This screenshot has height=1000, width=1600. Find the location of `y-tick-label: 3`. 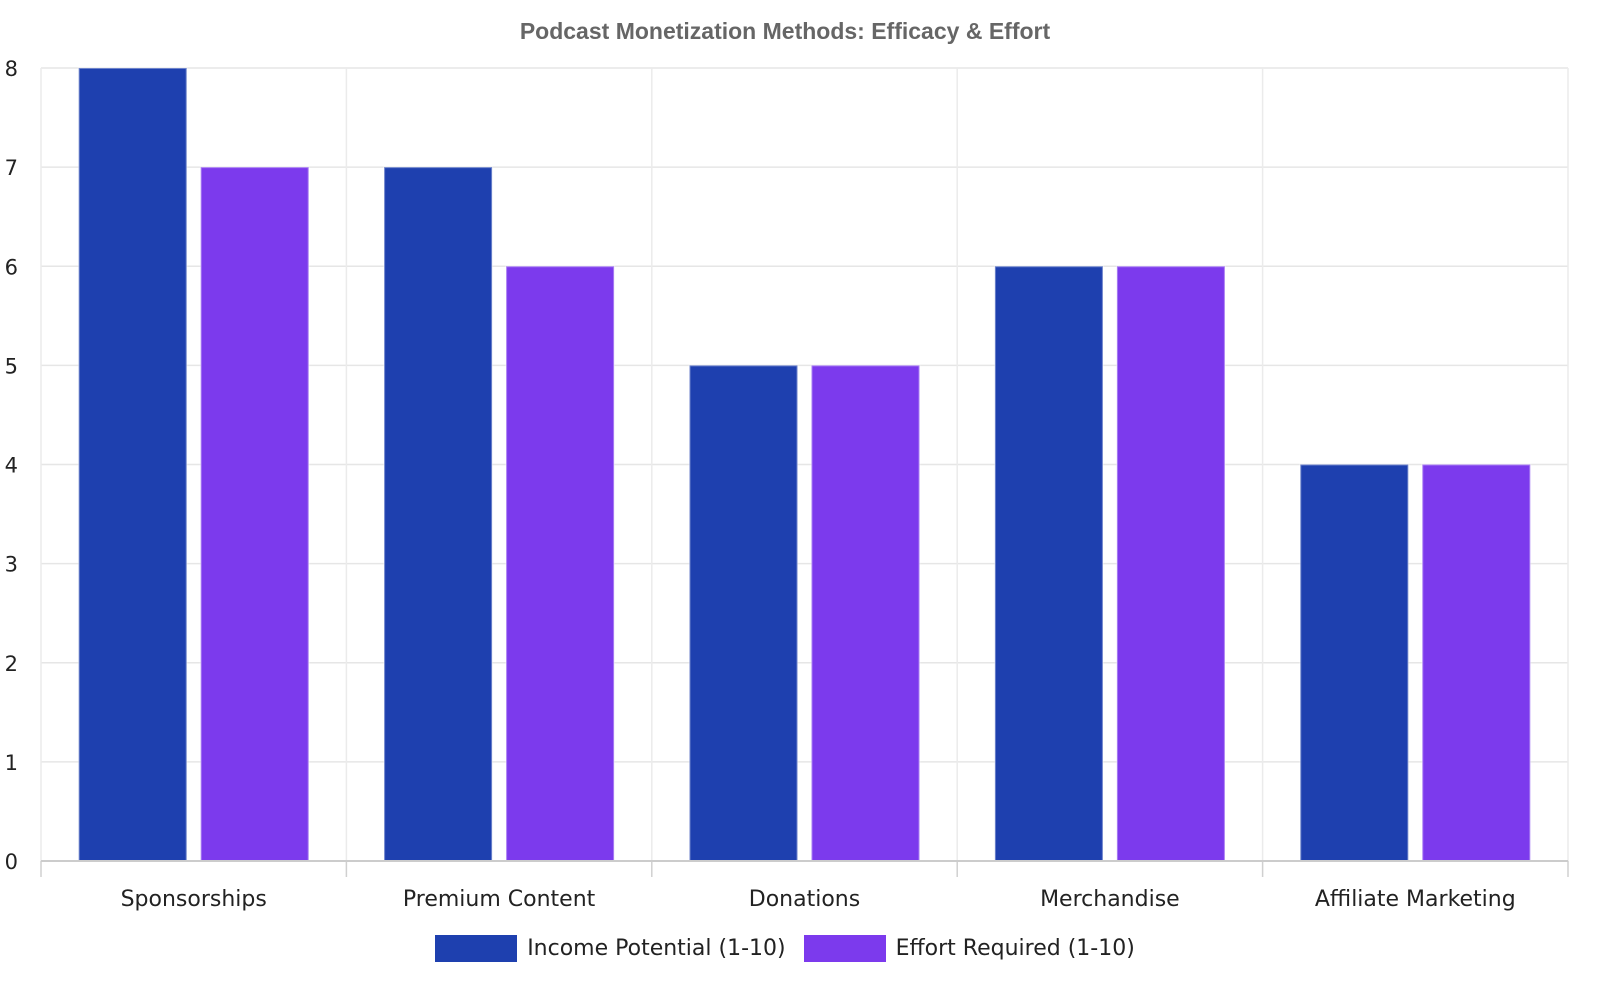

y-tick-label: 3 is located at coordinates (11, 565).